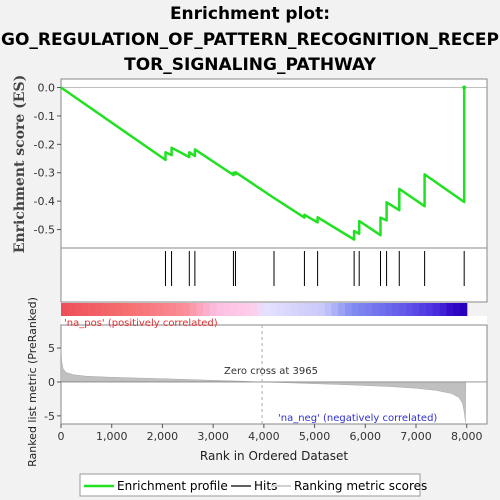  I want to click on legend-label-ranking: Ranking metric scores, so click(360, 486).